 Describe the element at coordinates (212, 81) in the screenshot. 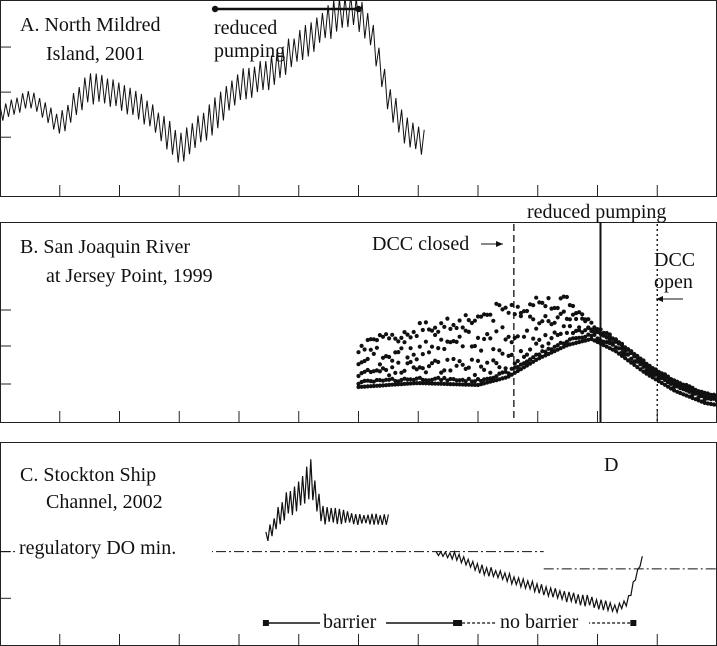

I see `panel-a-series-line` at that location.